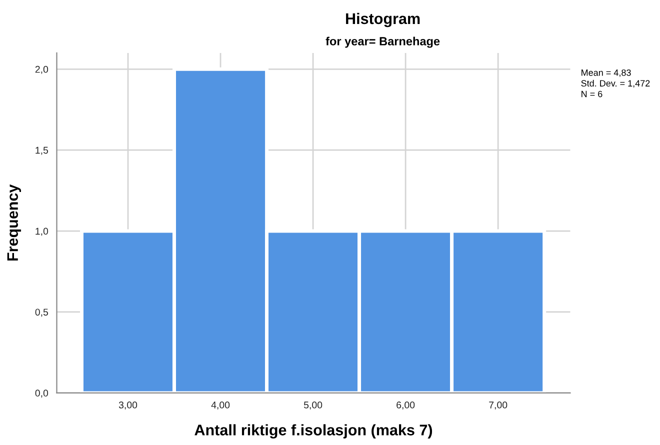  What do you see at coordinates (128, 406) in the screenshot?
I see `x-tick-label: 3,00` at bounding box center [128, 406].